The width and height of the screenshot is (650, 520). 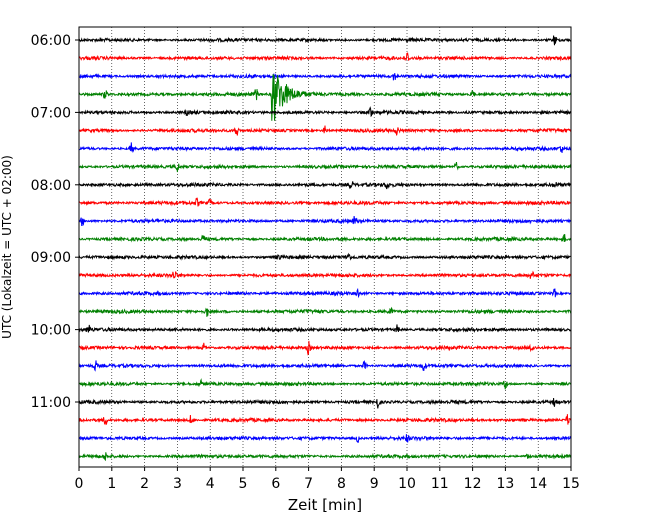 I want to click on y-tick-label: 08:00, so click(x=51, y=186).